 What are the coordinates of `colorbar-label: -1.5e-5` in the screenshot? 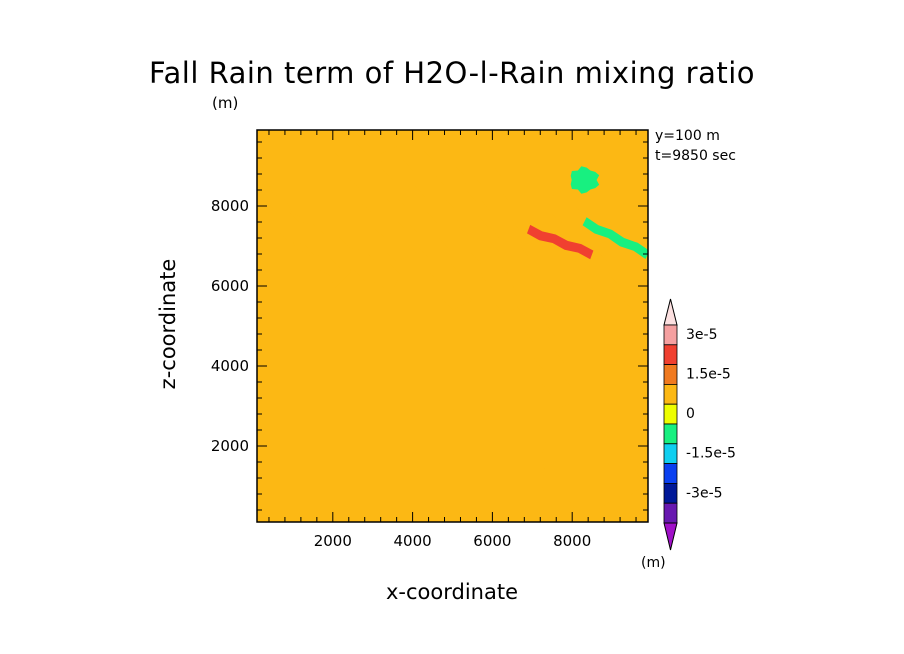 It's located at (711, 454).